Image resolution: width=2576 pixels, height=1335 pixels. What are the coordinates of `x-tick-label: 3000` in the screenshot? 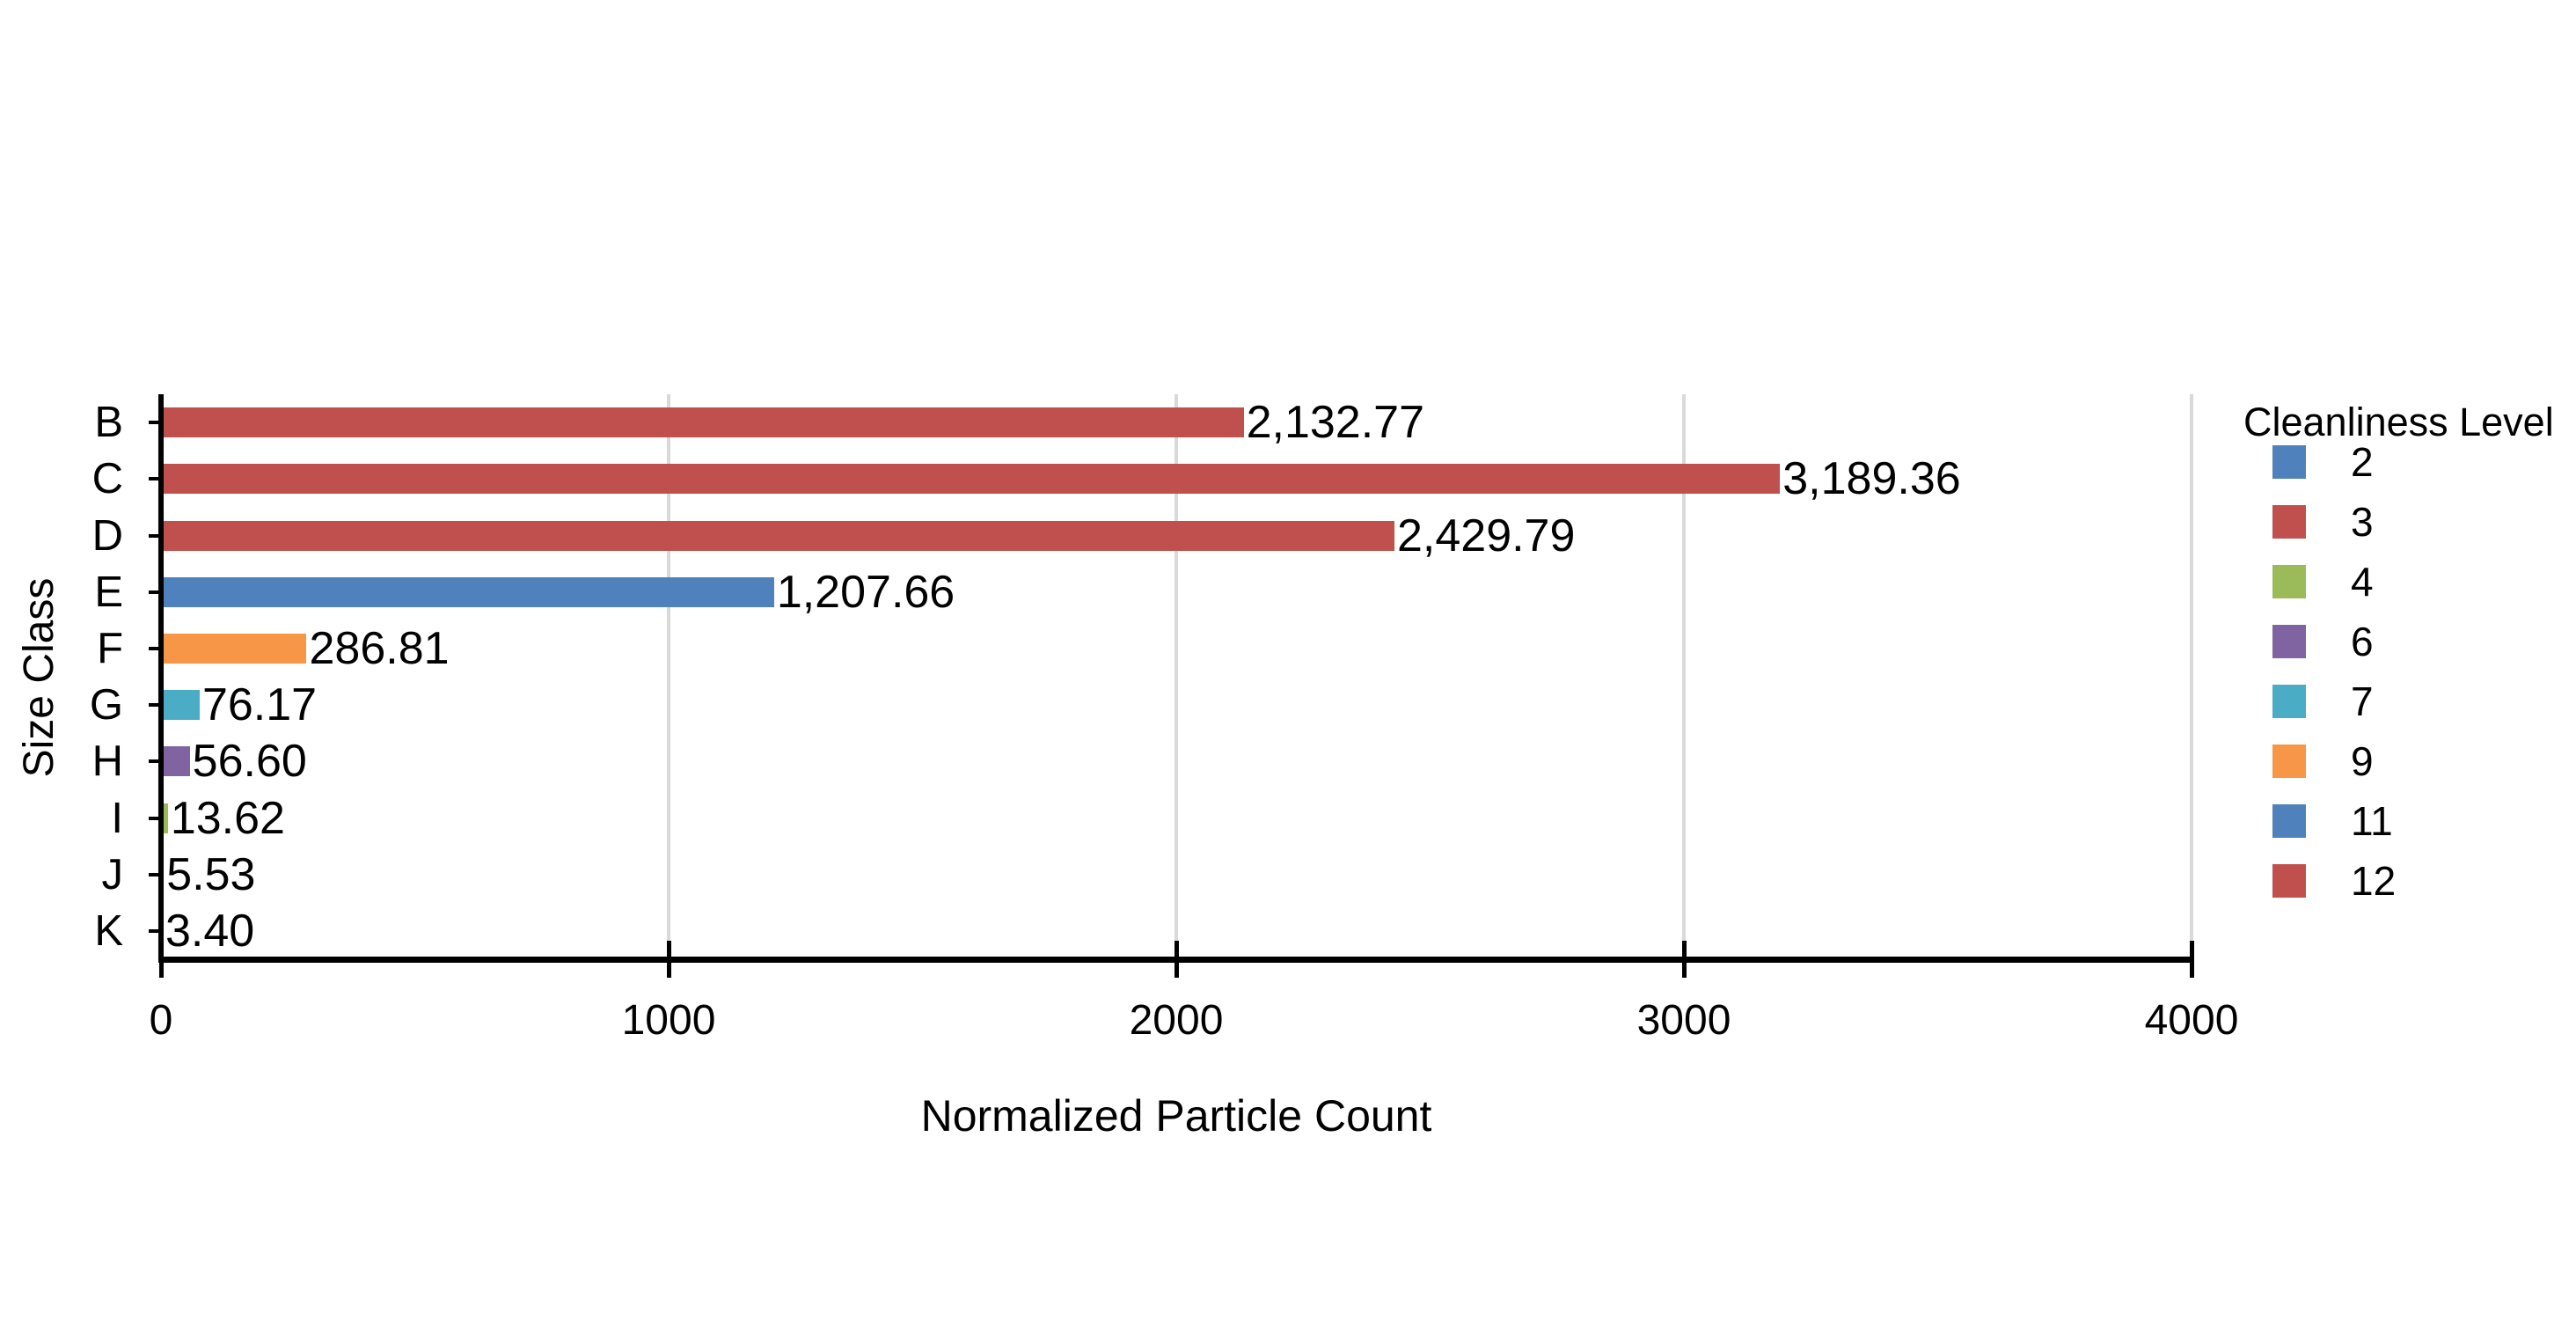 It's located at (1683, 1021).